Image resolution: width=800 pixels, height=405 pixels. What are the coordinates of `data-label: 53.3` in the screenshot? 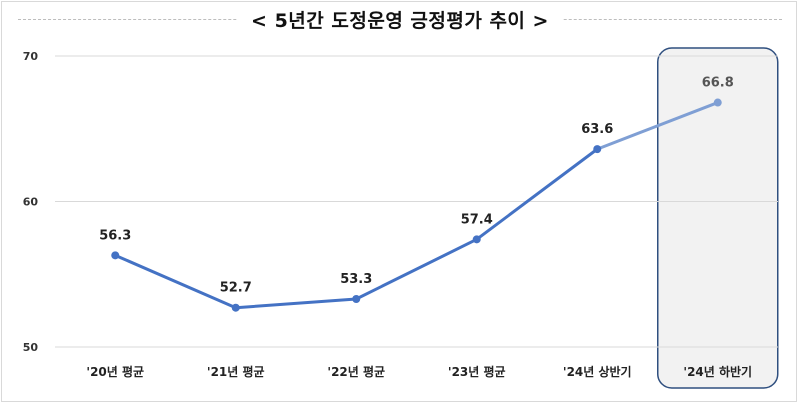 It's located at (356, 279).